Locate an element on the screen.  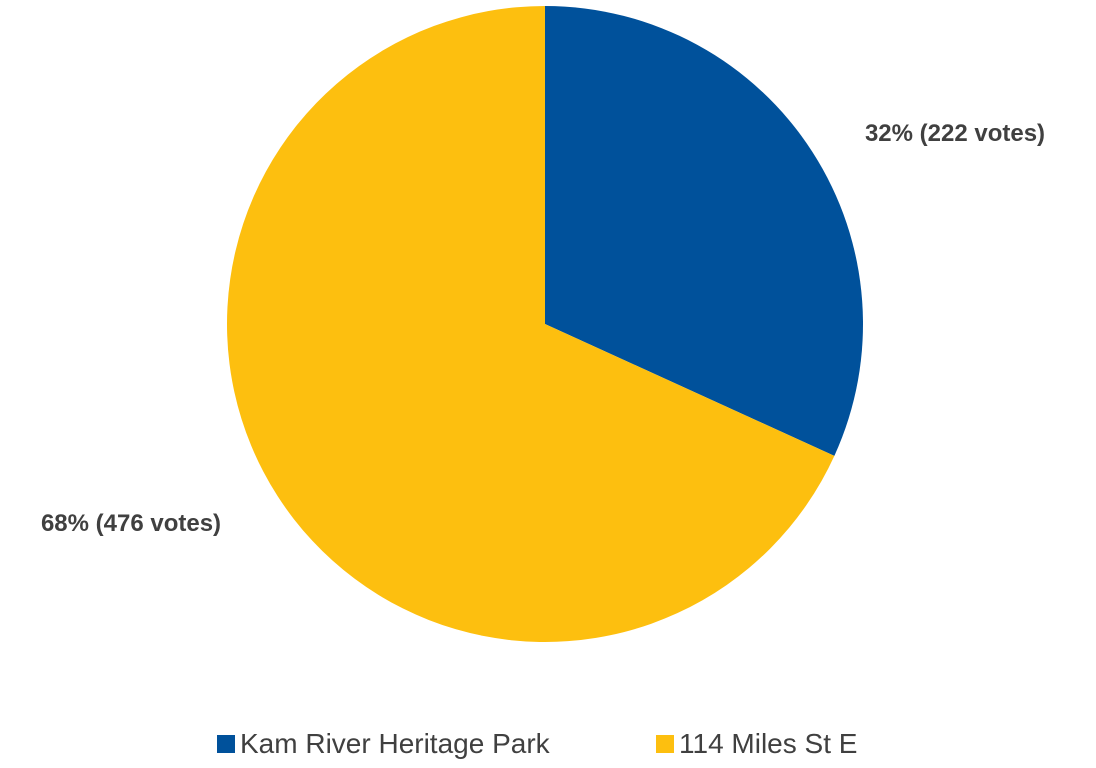
chart-legend: Kam River Heritage Park 114 Miles St E is located at coordinates (548, 748).